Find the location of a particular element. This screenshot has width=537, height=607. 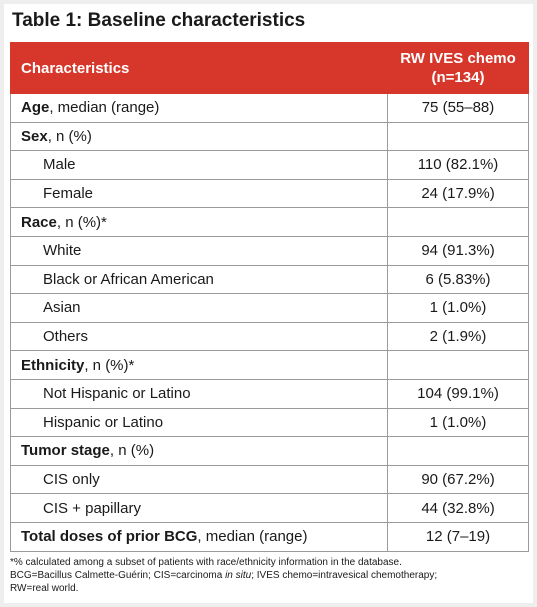

table-row: Ethnicity, n (%)* is located at coordinates (269, 365).